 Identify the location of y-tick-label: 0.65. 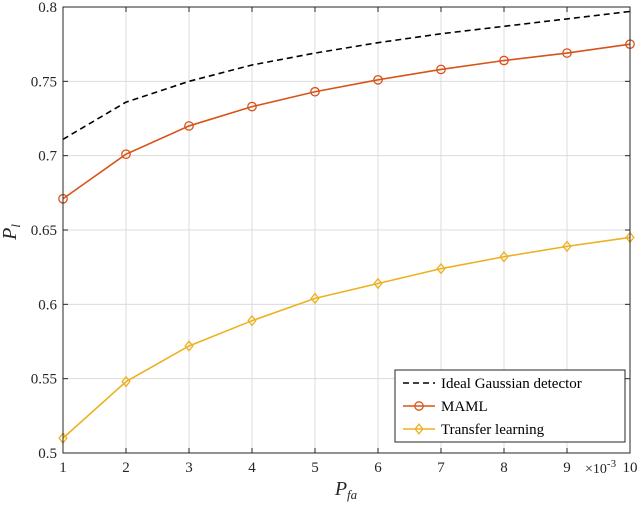
(44, 231).